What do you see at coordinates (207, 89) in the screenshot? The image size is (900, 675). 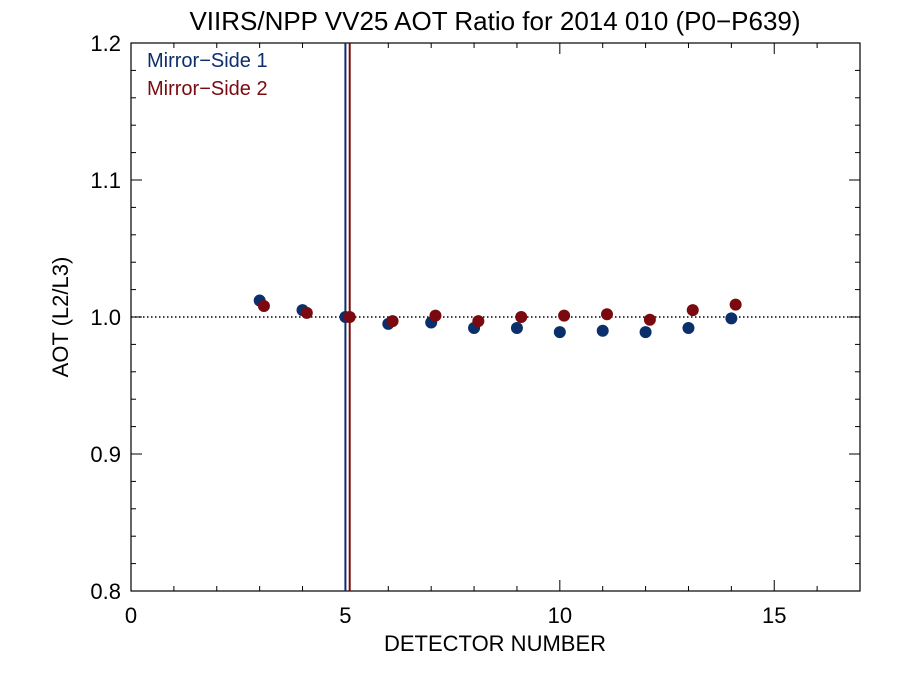 I see `legend-entry-mirror-side-2: Mirror−Side 2` at bounding box center [207, 89].